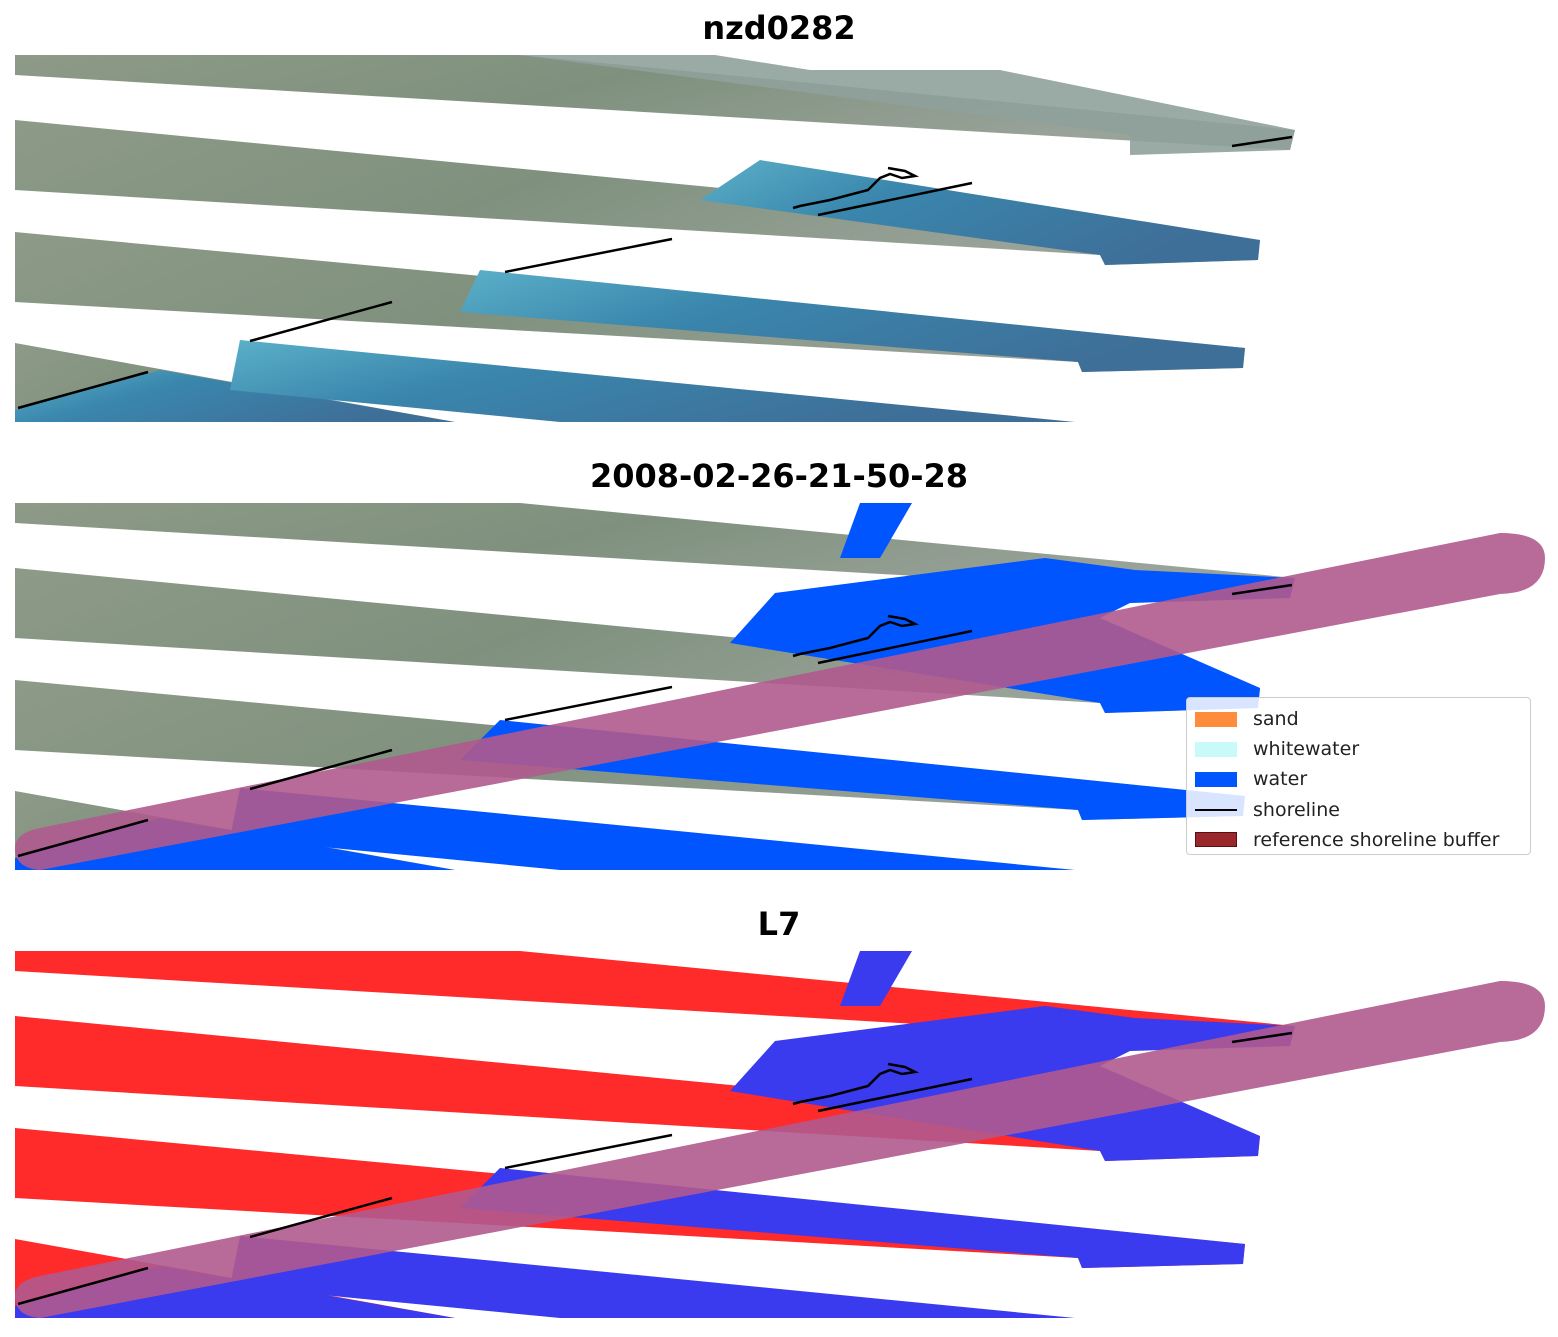  I want to click on legend-swatch-whitewater, so click(1216, 749).